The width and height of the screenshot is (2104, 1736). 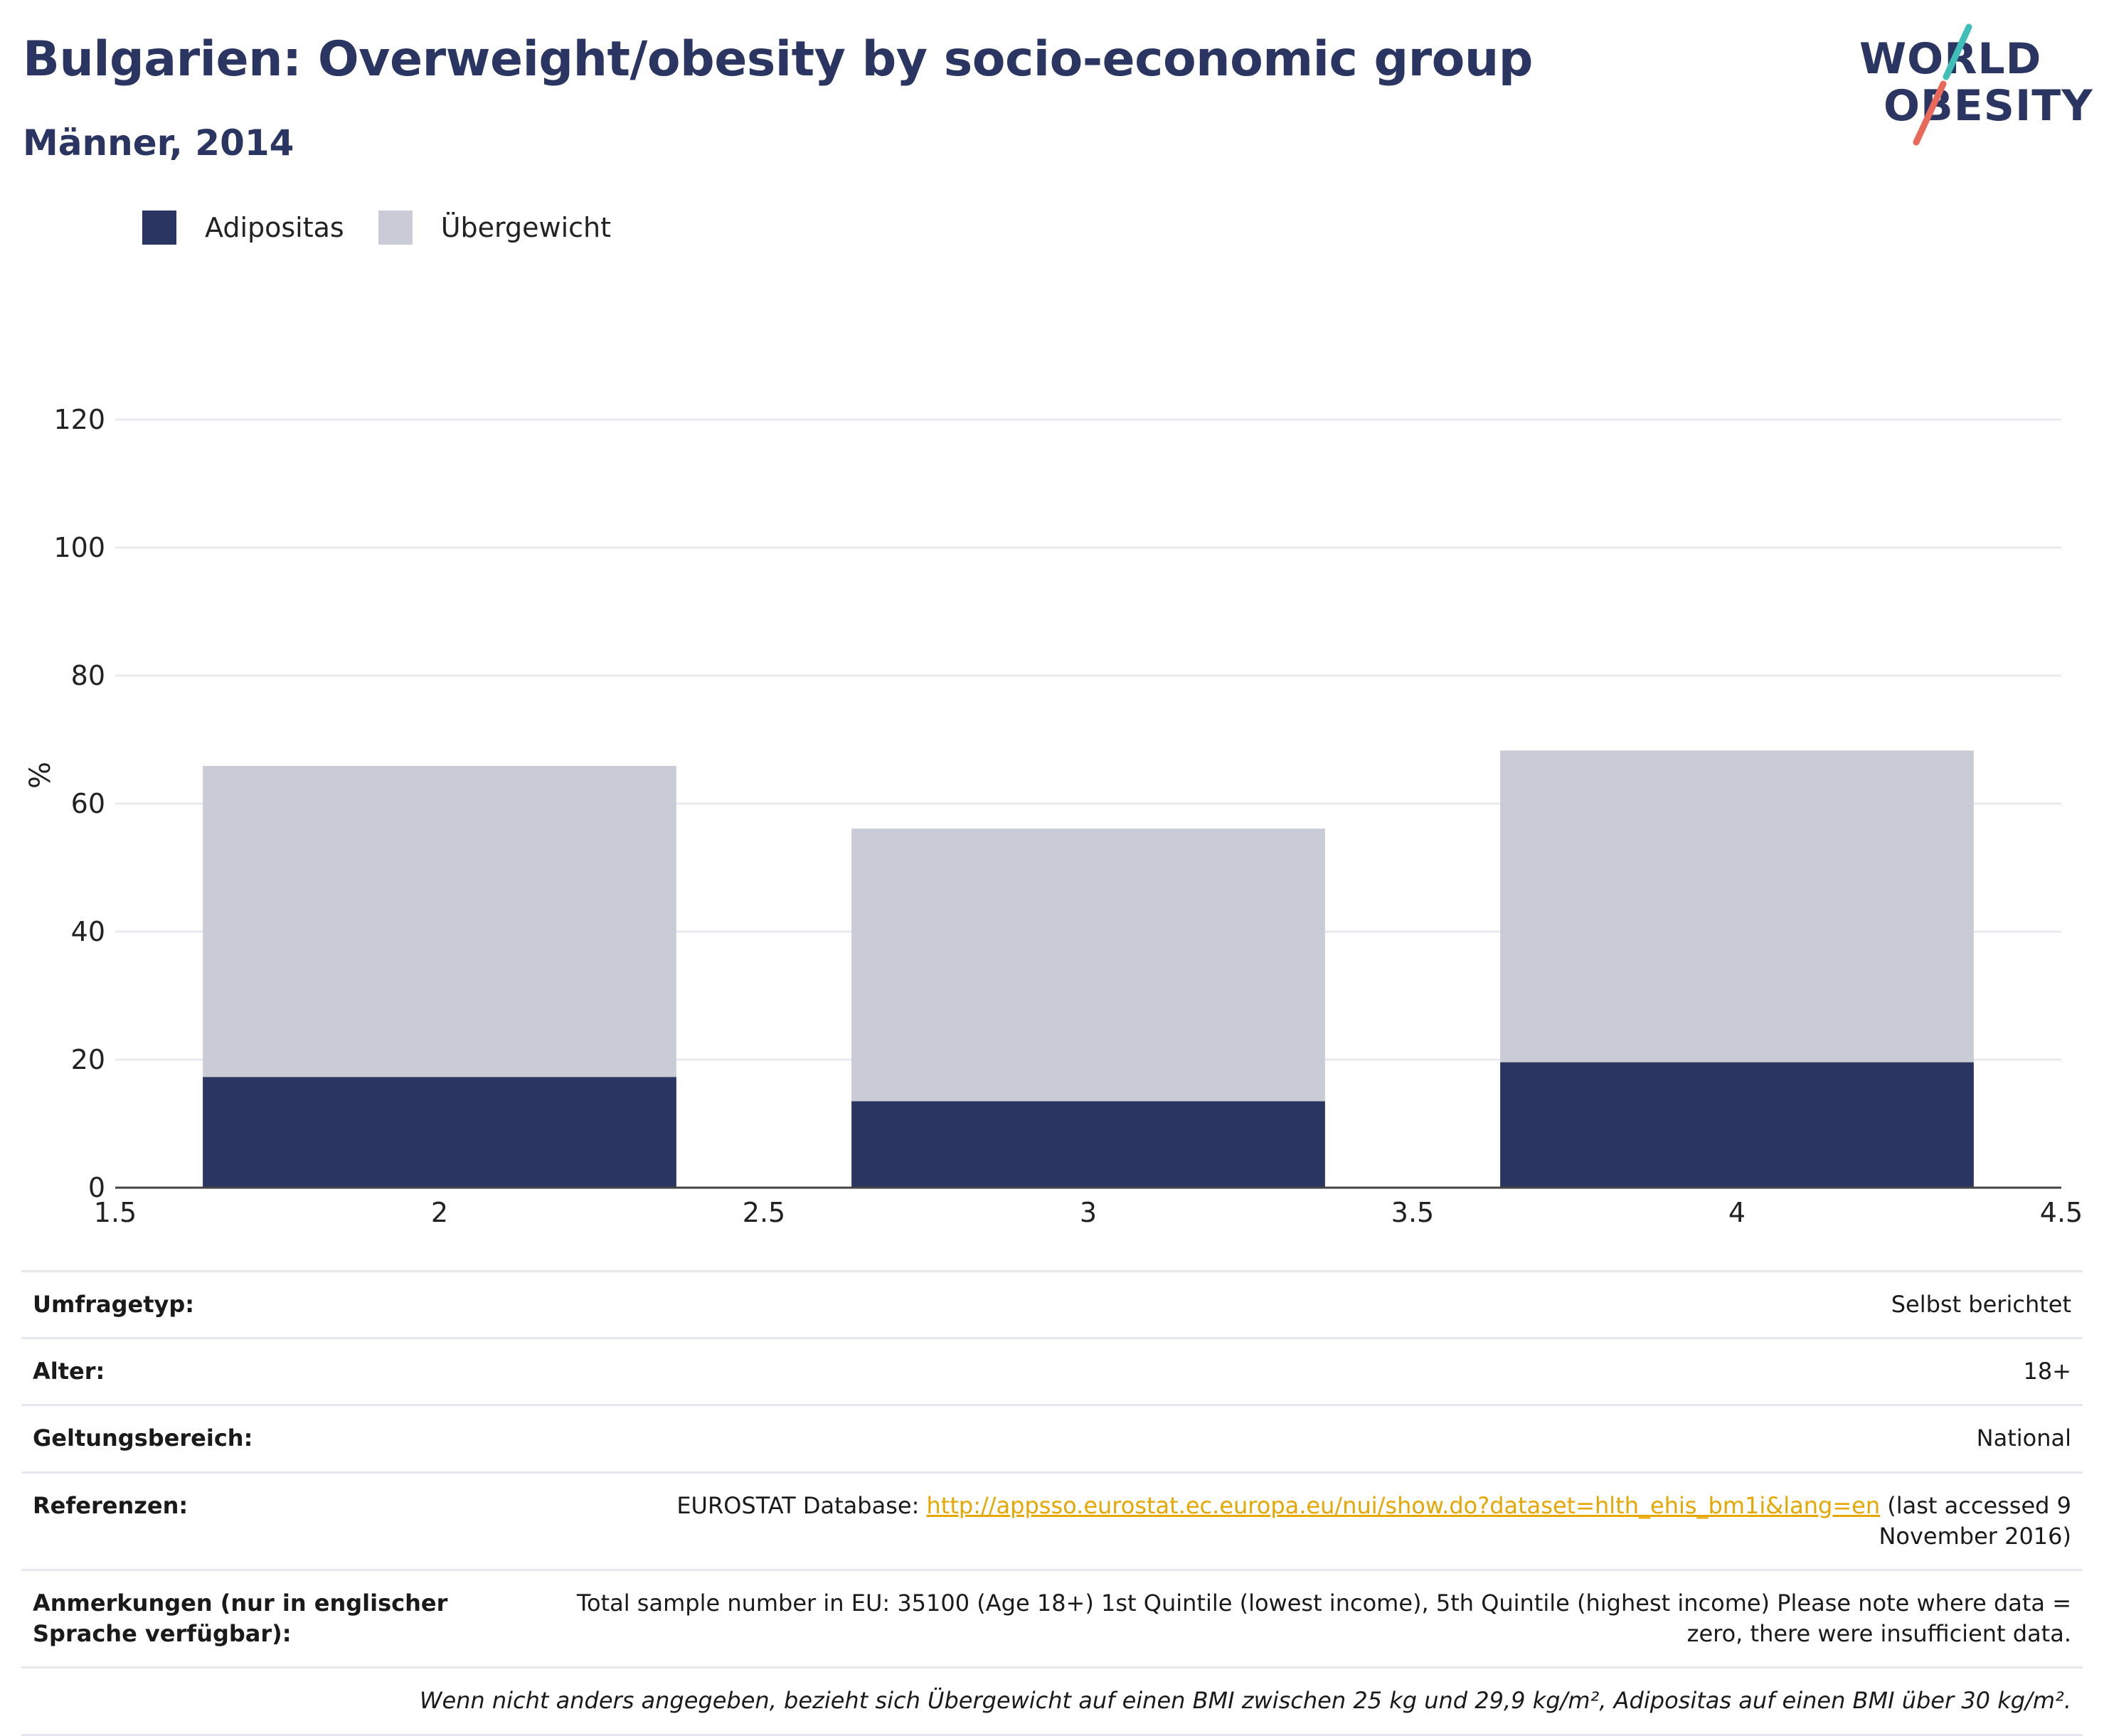 I want to click on world-obesity-logo: WORLD OBESITY, so click(x=1971, y=85).